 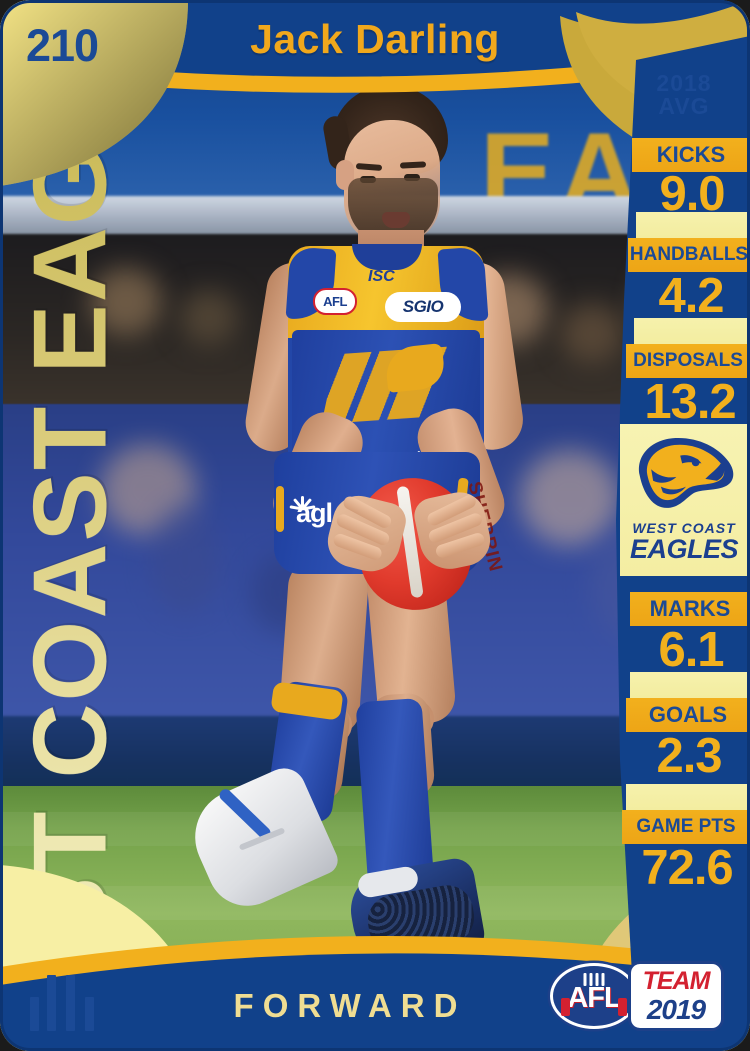 I want to click on stats-heading-avg: AVG, so click(x=684, y=106).